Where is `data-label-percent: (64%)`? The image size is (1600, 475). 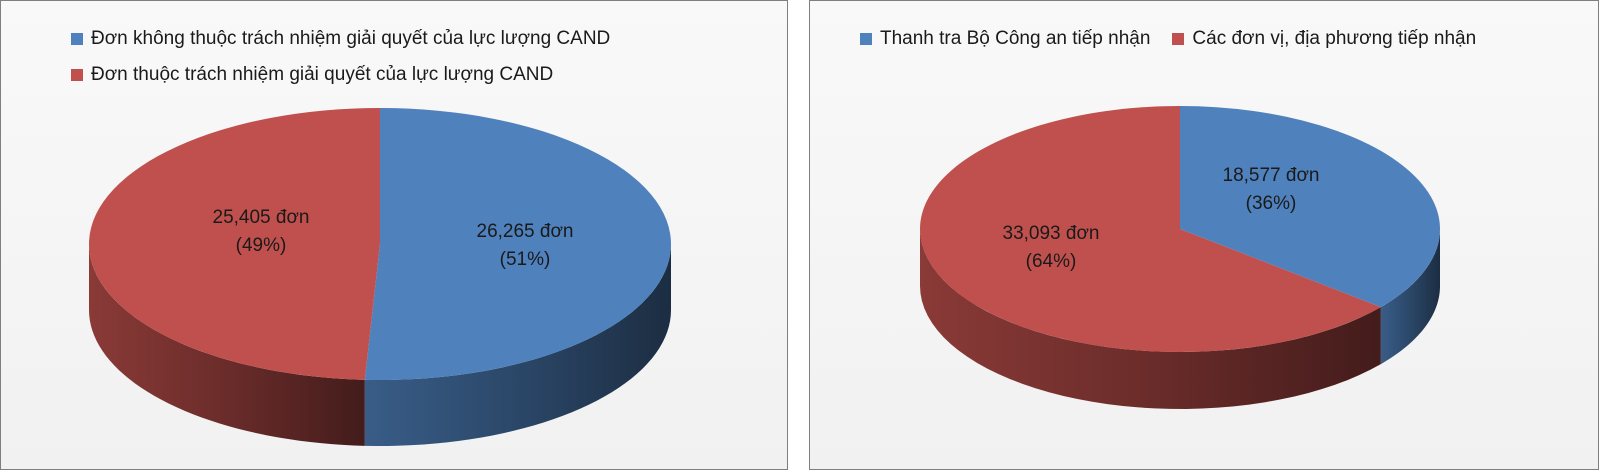
data-label-percent: (64%) is located at coordinates (1051, 261).